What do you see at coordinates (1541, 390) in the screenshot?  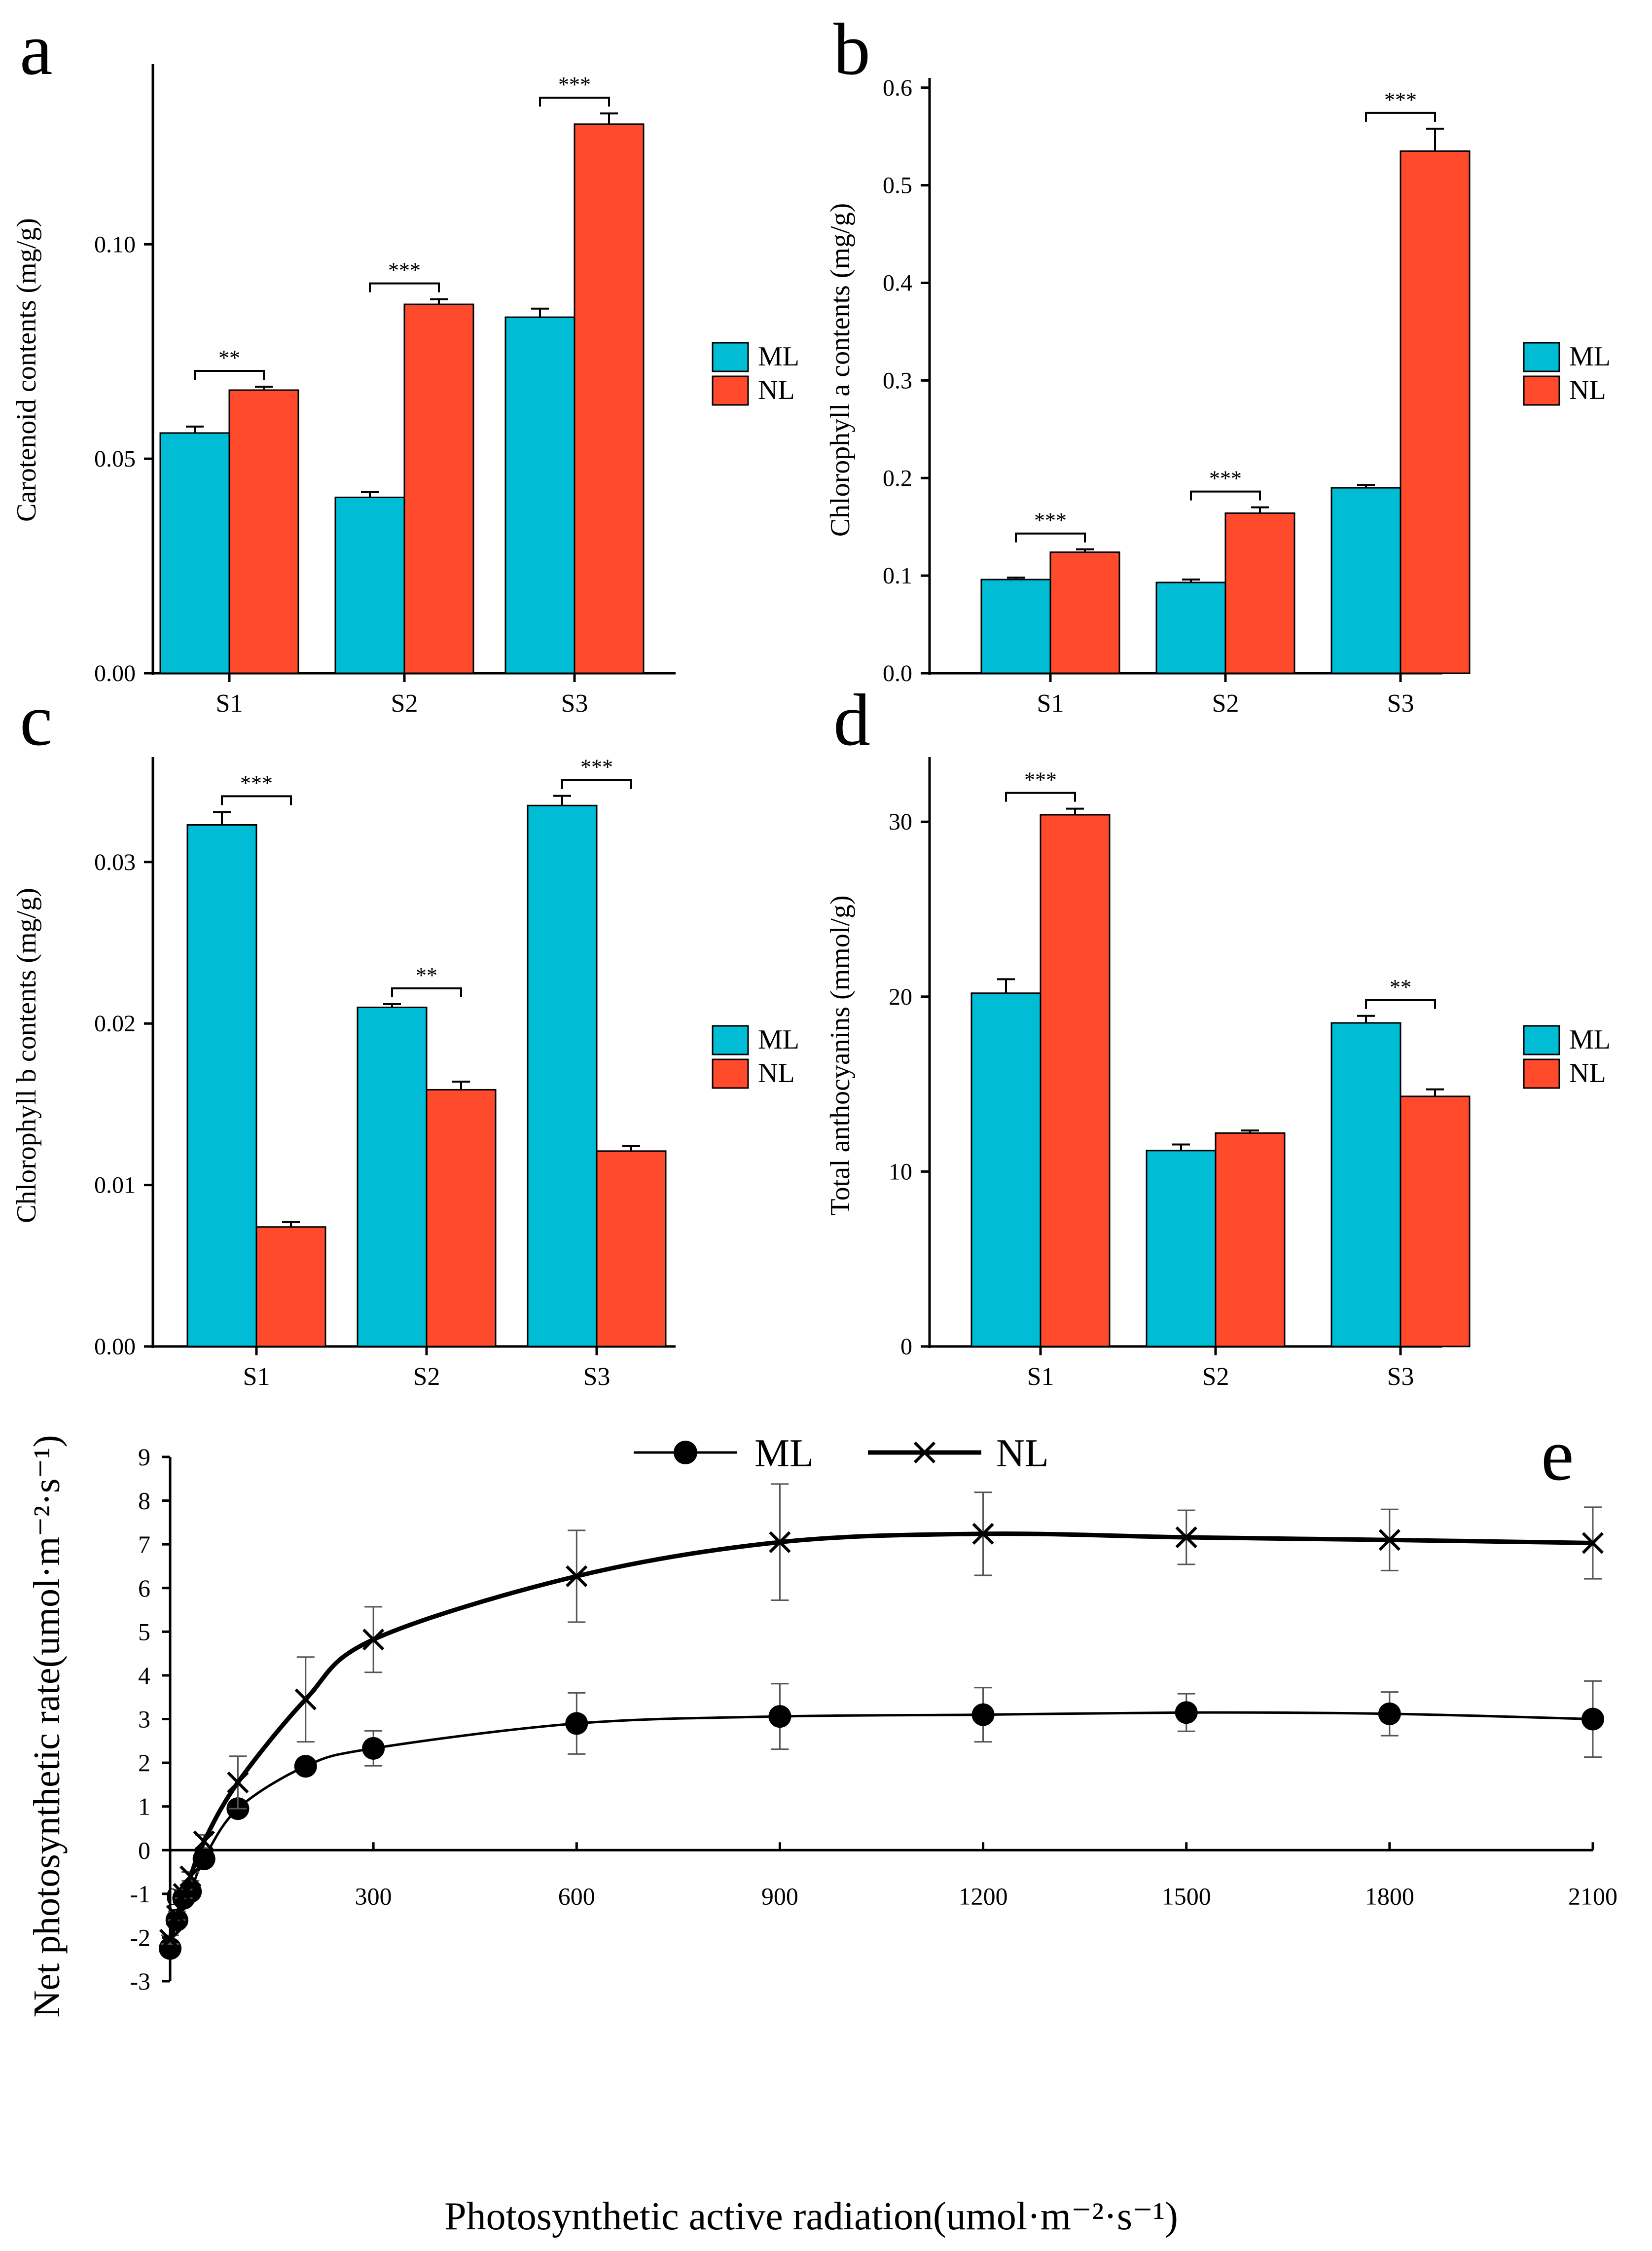 I see `legend-swatch-NL` at bounding box center [1541, 390].